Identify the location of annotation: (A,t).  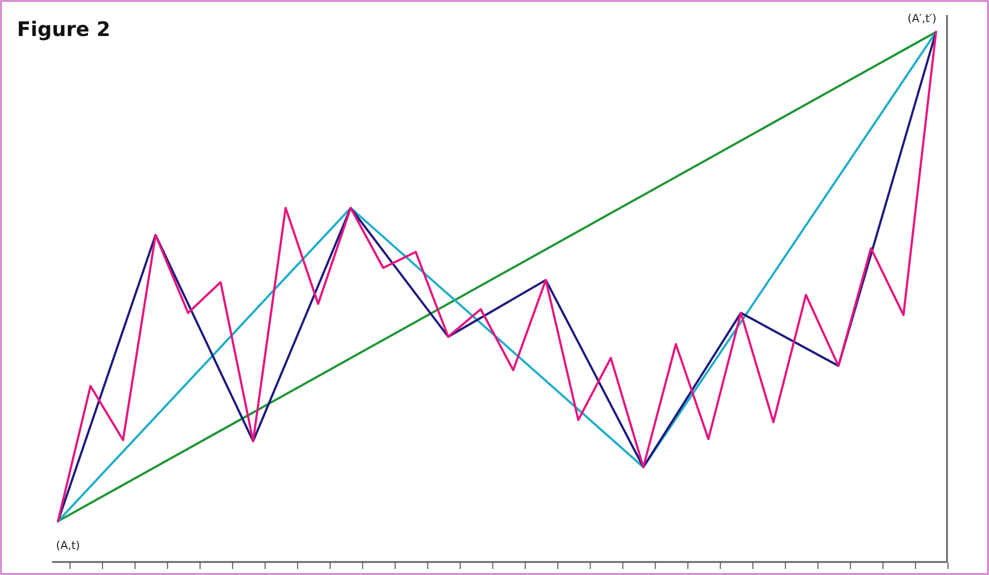
(68, 545).